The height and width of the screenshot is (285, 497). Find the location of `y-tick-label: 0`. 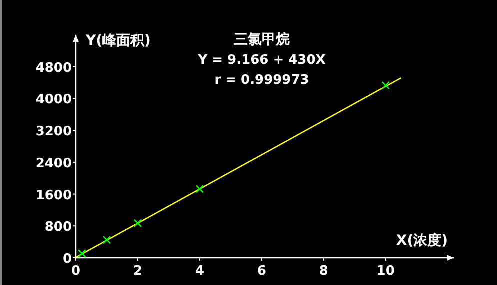

y-tick-label: 0 is located at coordinates (67, 259).